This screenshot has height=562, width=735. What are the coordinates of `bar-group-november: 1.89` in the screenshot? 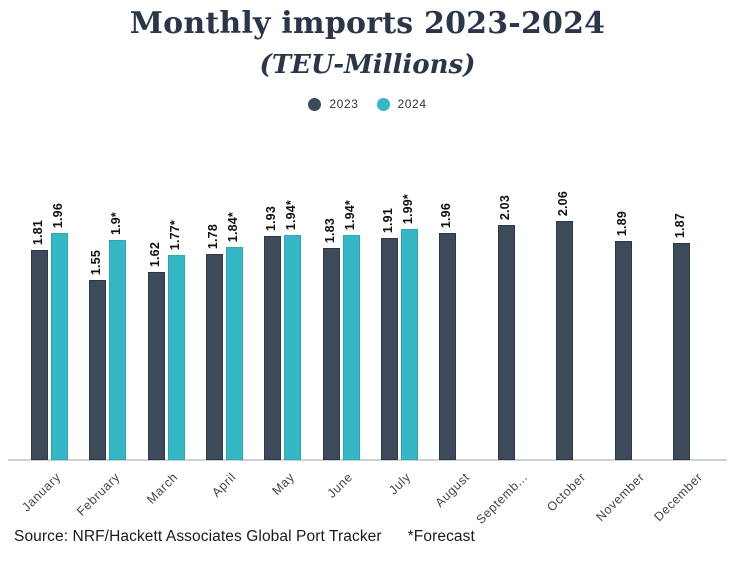 It's located at (635, 304).